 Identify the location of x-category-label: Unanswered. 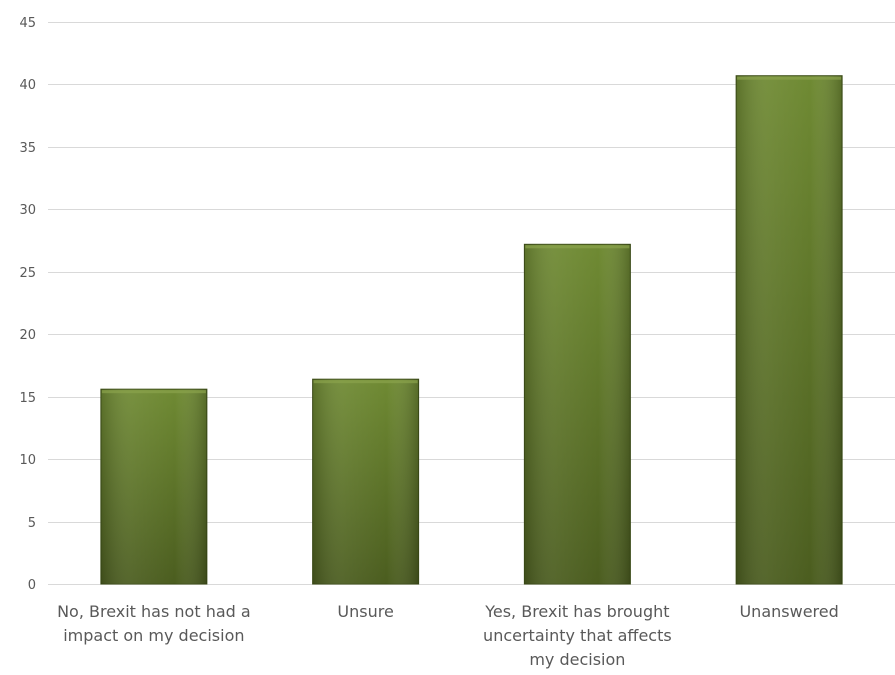
(788, 611).